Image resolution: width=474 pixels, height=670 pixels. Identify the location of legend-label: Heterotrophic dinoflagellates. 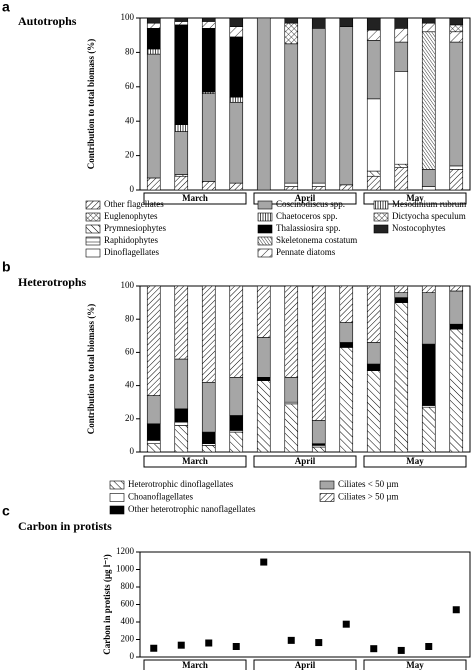
(181, 484).